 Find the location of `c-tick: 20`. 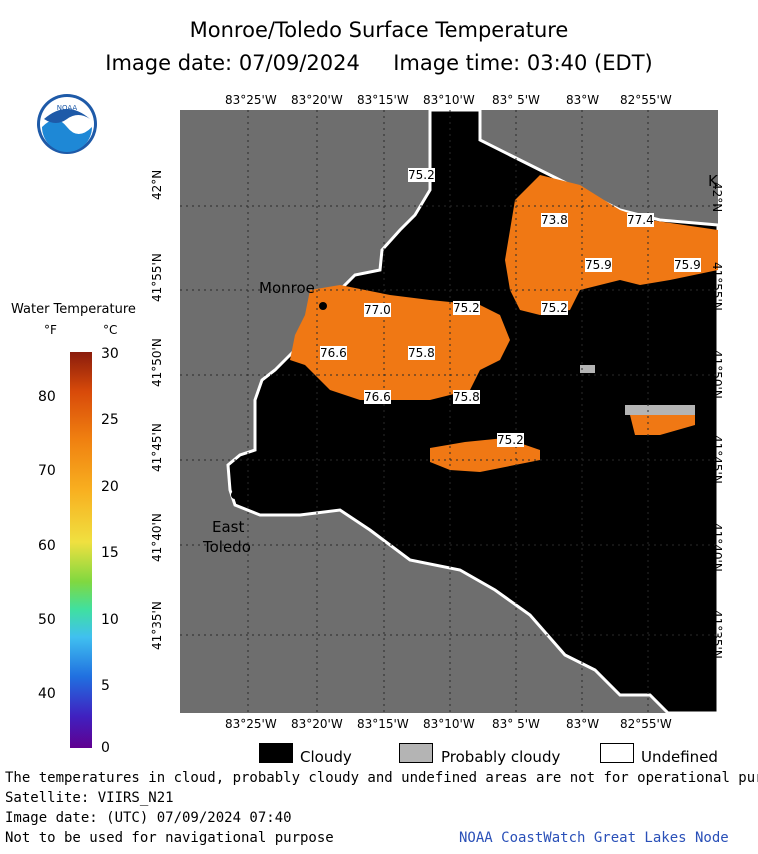

c-tick: 20 is located at coordinates (110, 487).